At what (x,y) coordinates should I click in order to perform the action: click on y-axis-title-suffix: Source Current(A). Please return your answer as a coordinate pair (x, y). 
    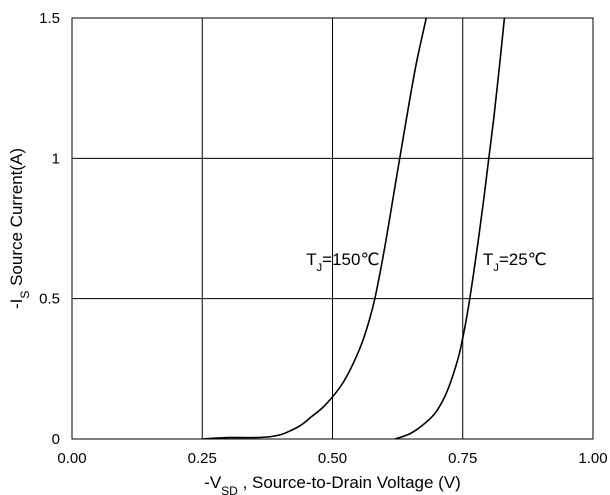
    Looking at the image, I should click on (16, 219).